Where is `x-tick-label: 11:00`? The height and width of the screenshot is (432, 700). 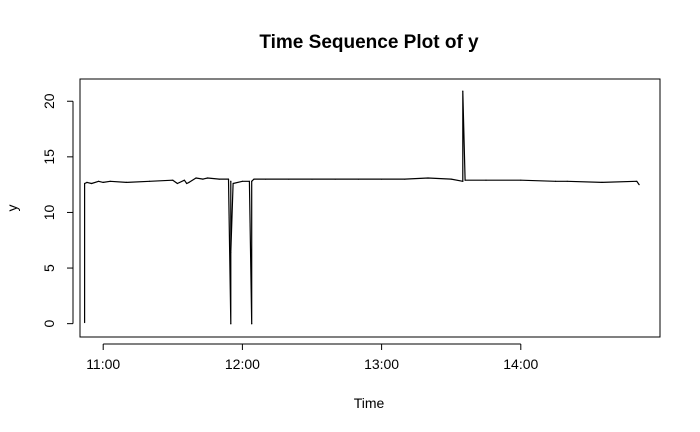 x-tick-label: 11:00 is located at coordinates (103, 364).